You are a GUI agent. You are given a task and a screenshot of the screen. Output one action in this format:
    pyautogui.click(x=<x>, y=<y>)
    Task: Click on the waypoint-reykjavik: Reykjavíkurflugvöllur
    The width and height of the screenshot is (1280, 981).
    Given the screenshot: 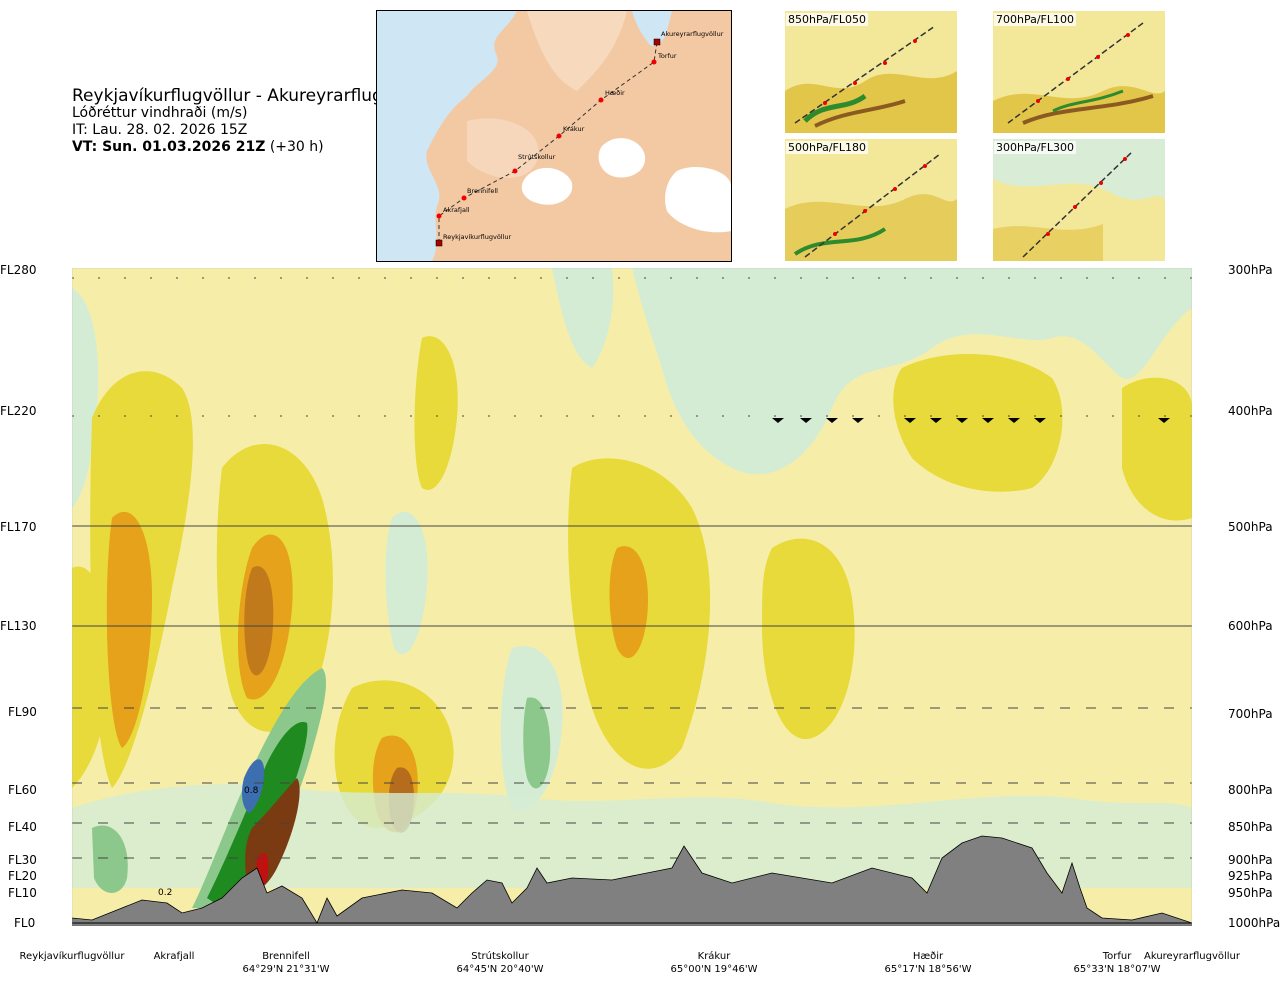 What is the action you would take?
    pyautogui.click(x=72, y=956)
    